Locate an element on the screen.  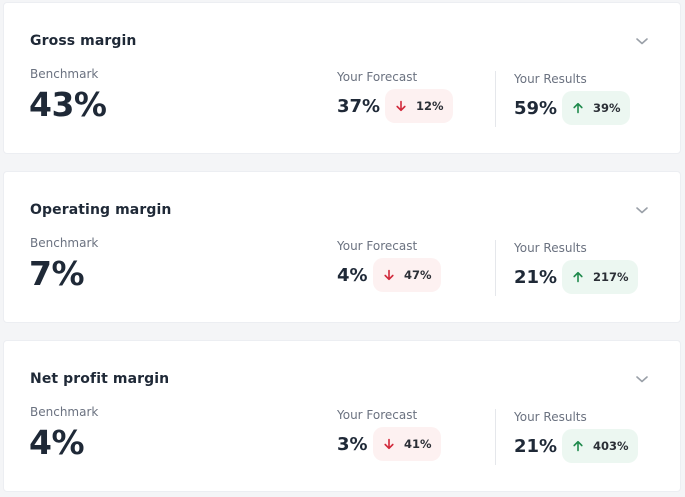
forecast-change-badge: 12% is located at coordinates (419, 106).